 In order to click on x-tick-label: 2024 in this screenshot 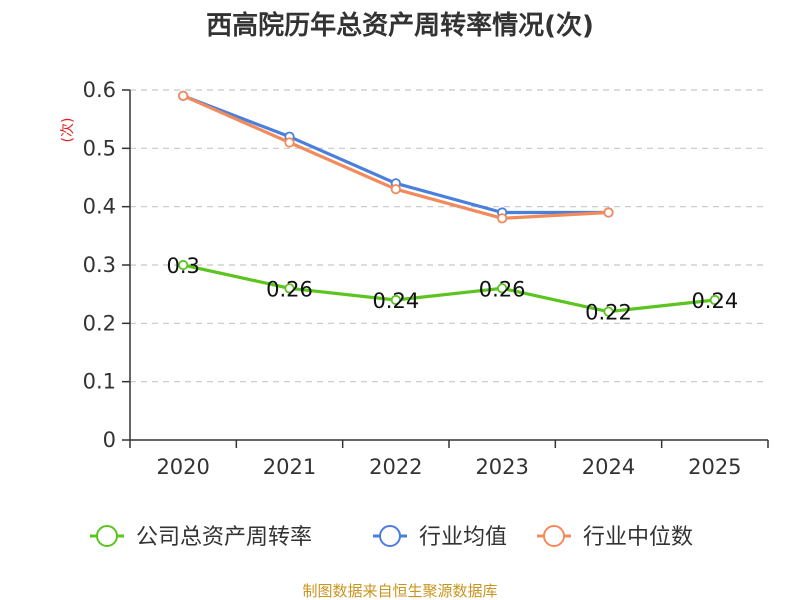, I will do `click(608, 467)`.